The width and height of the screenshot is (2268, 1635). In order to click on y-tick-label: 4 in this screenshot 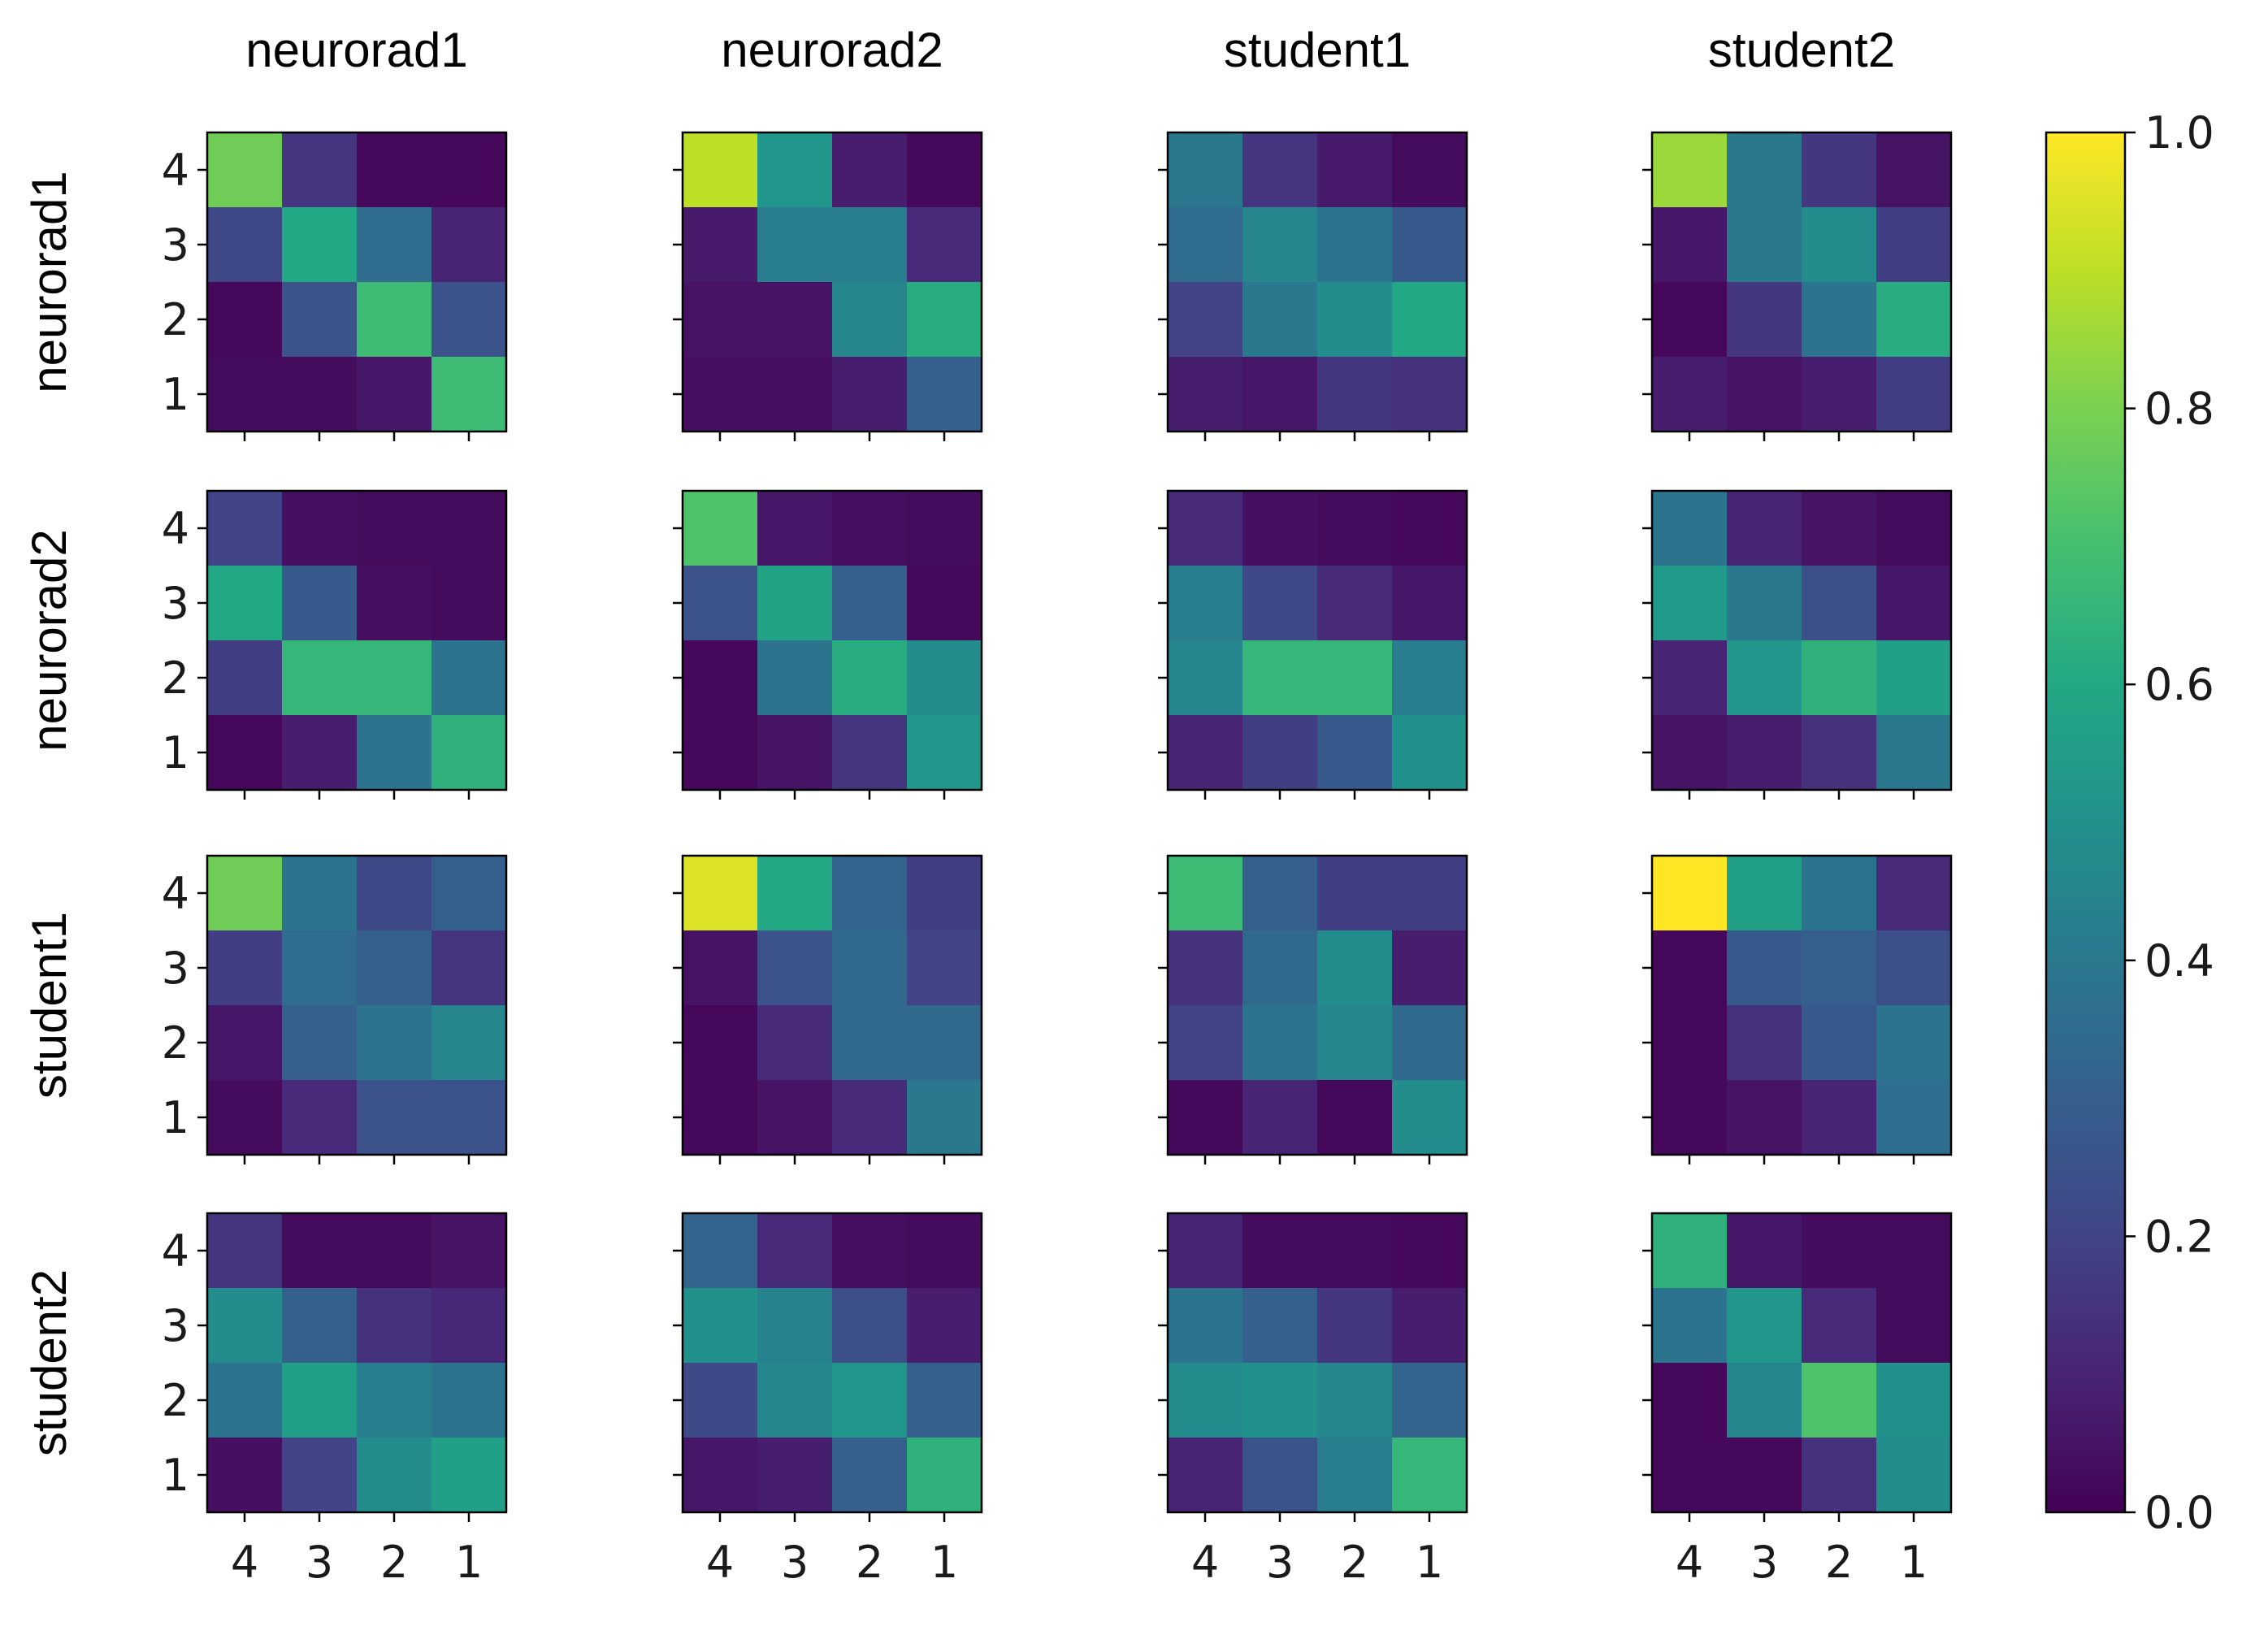, I will do `click(175, 1251)`.